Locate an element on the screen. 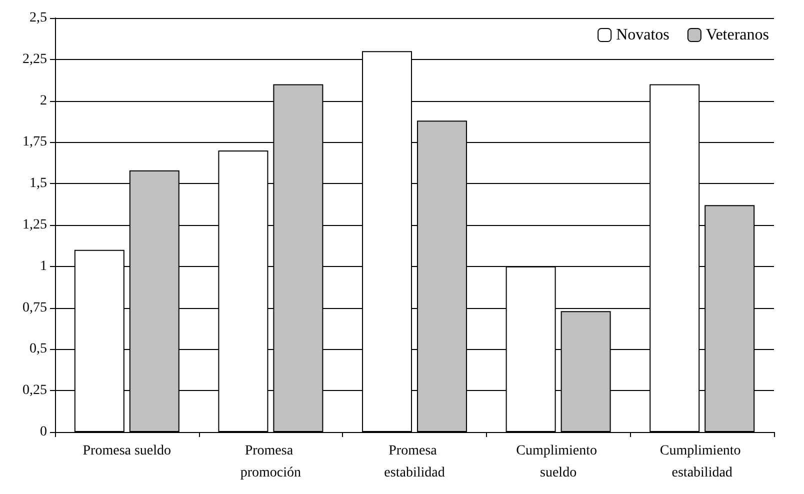 This screenshot has width=804, height=494. x-tick-label: Cumplimiento sueldo is located at coordinates (558, 462).